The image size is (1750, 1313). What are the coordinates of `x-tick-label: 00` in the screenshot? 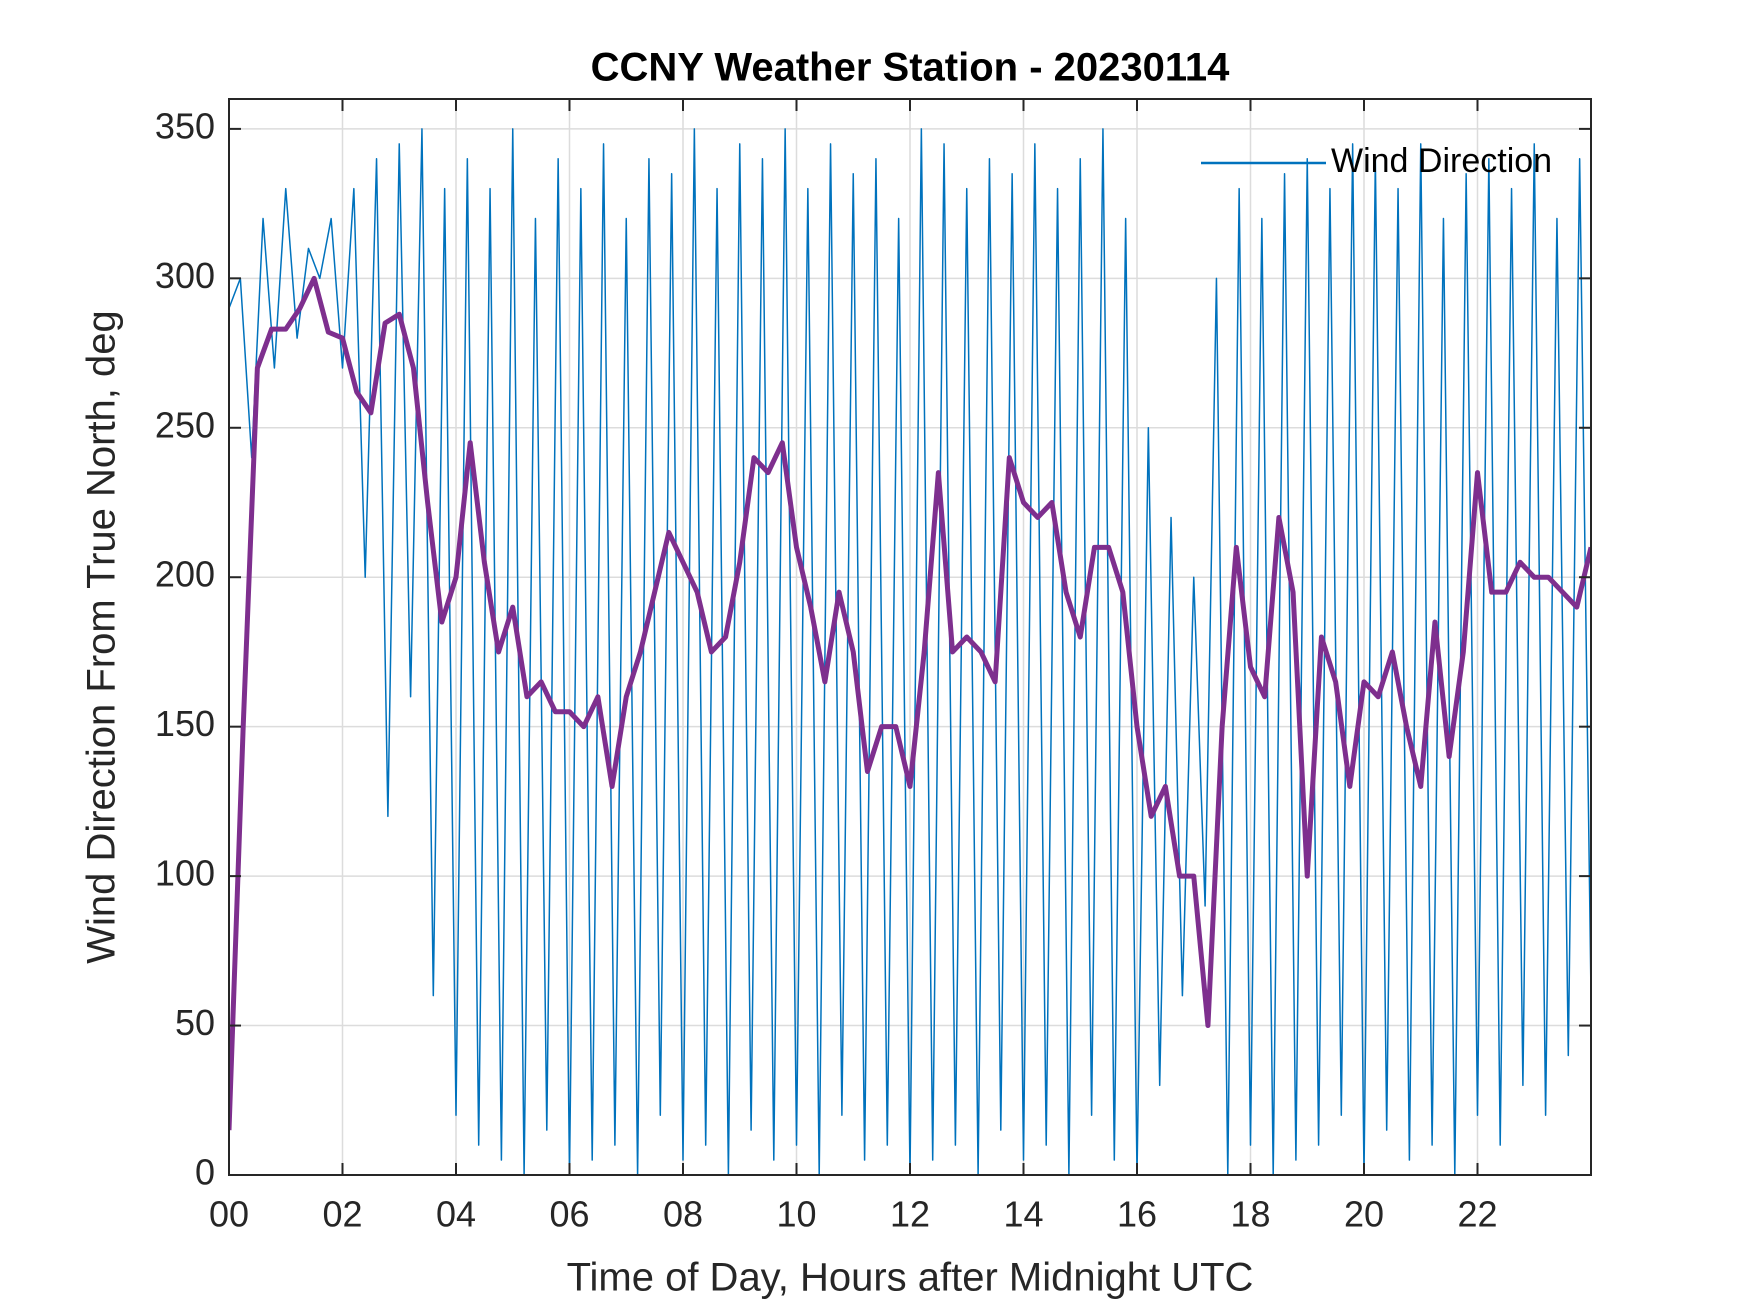 It's located at (229, 1214).